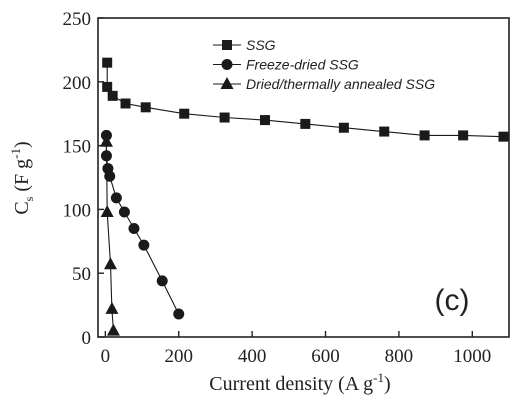 The image size is (520, 409). What do you see at coordinates (378, 377) in the screenshot?
I see `x-axis-title-sup: -1` at bounding box center [378, 377].